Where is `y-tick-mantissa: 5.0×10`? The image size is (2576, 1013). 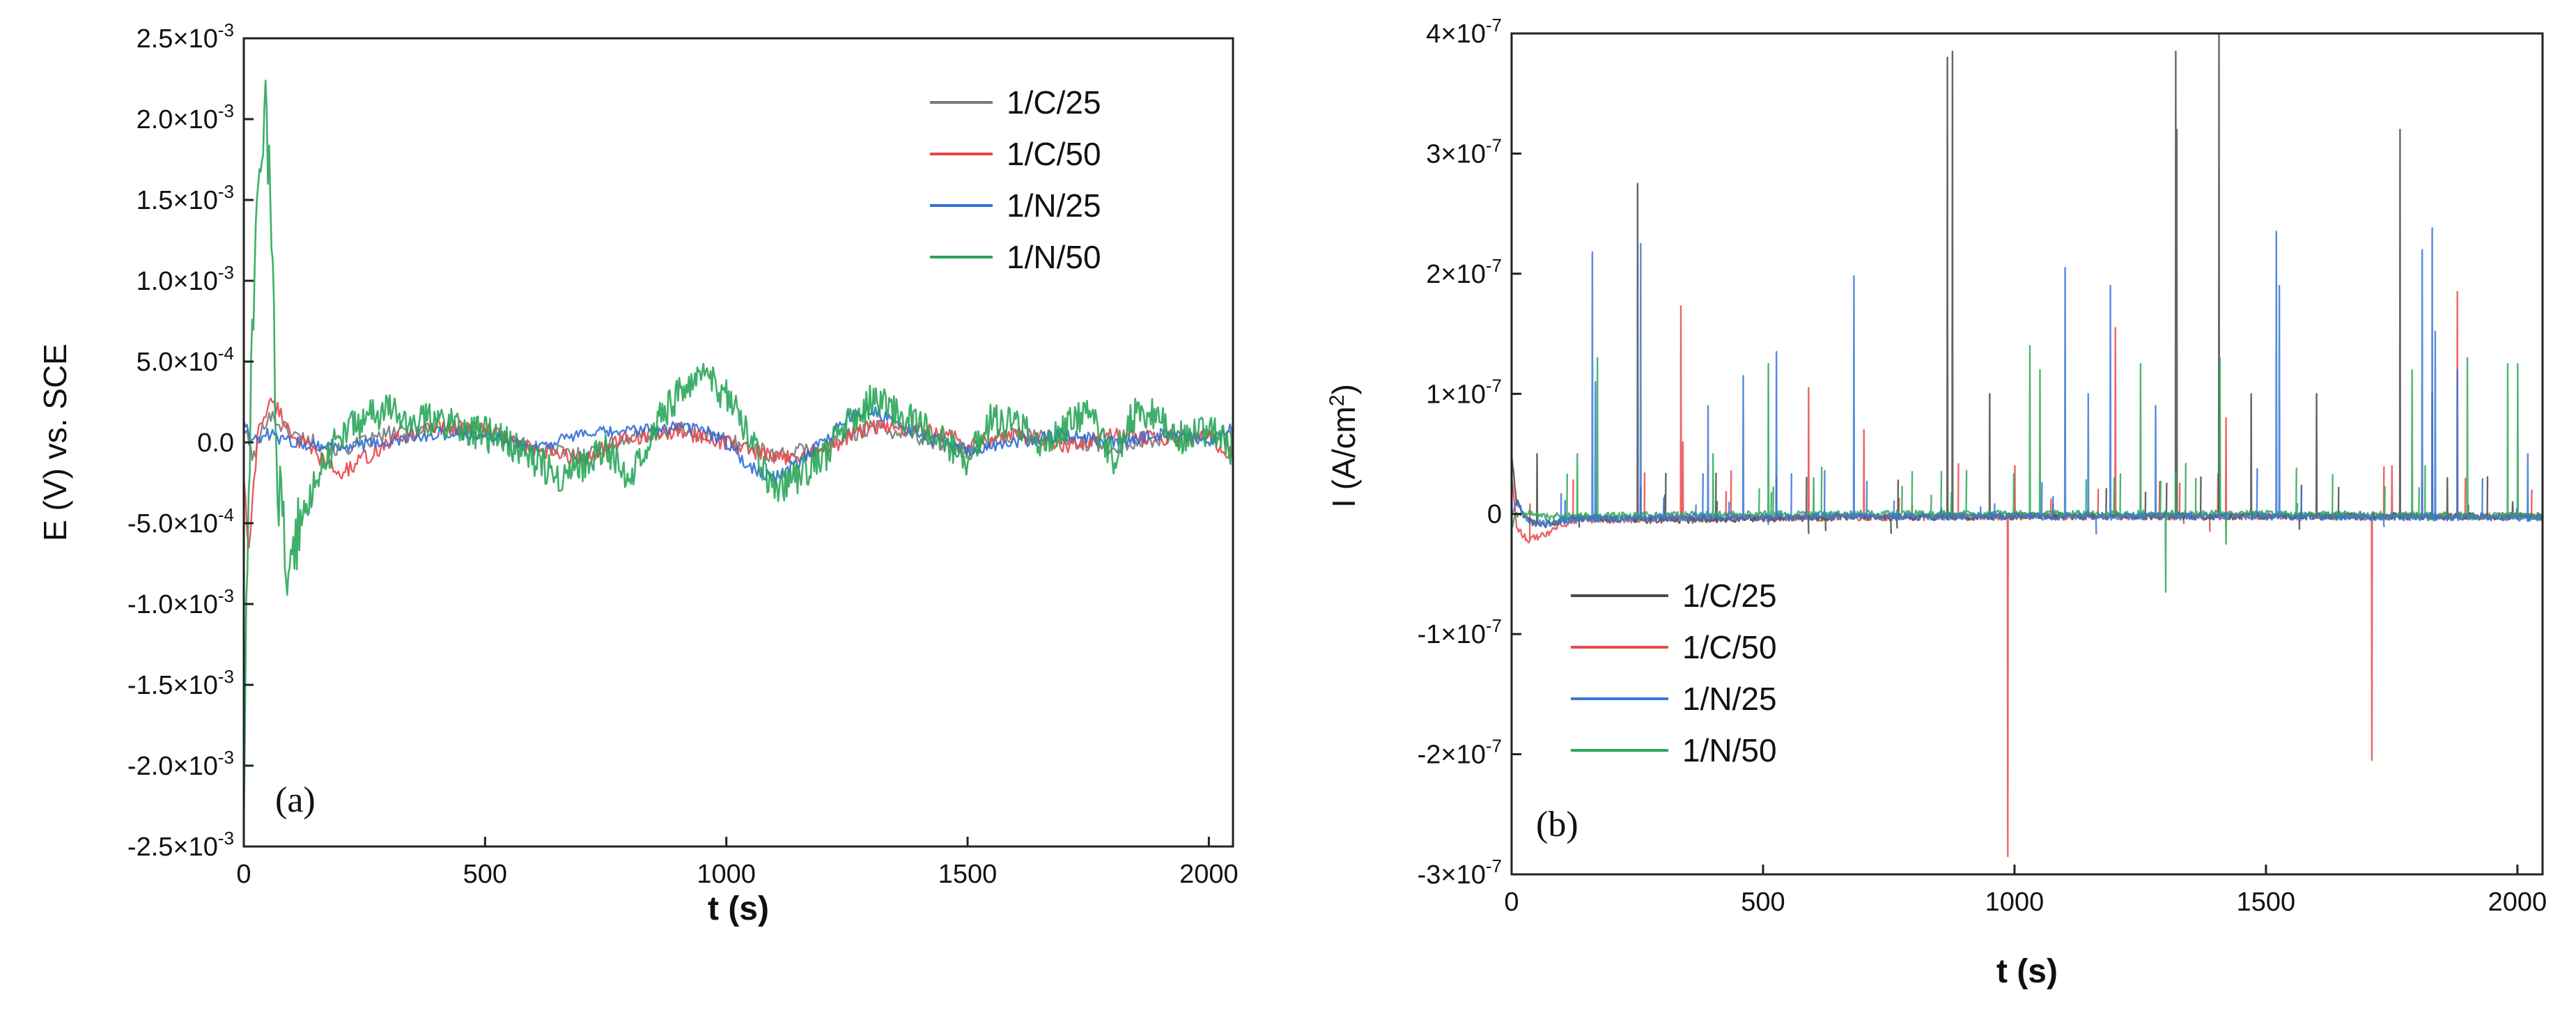 y-tick-mantissa: 5.0×10 is located at coordinates (177, 362).